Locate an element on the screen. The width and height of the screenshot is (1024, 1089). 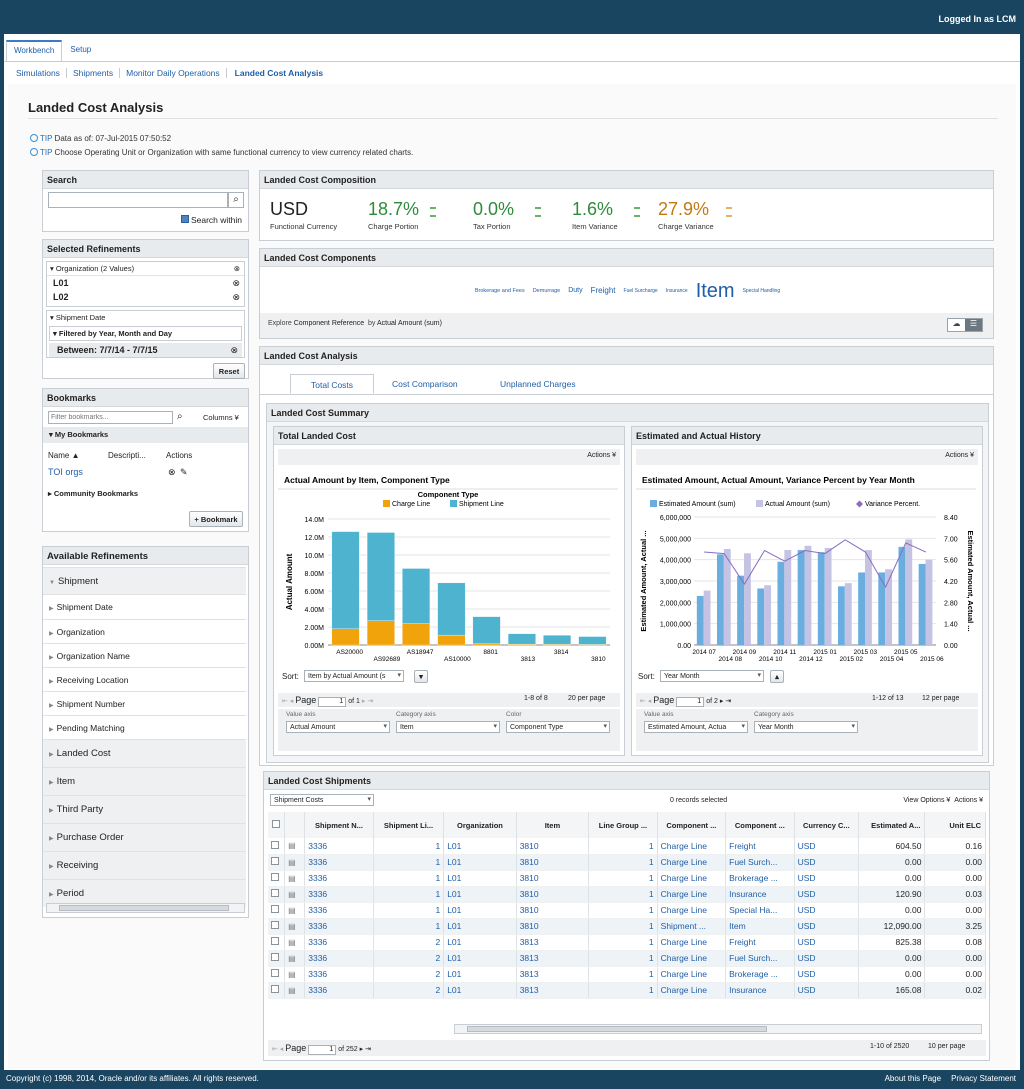
explore-value: Component Reference is located at coordinates (329, 323).